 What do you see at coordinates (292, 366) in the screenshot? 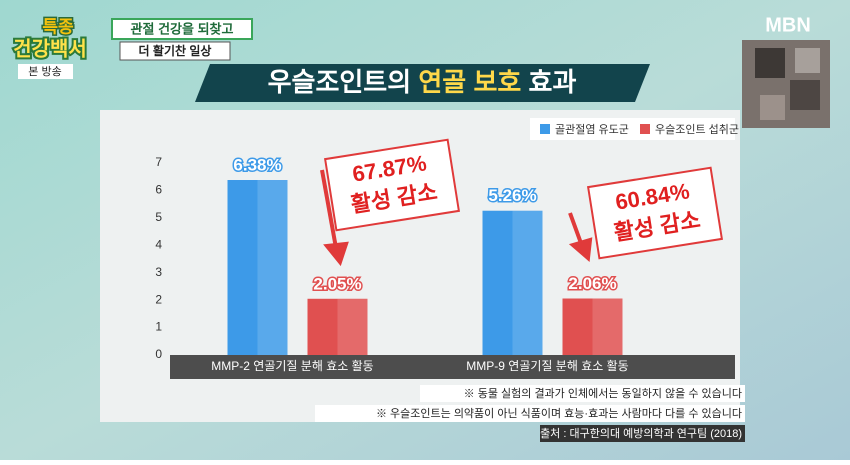
I see `x-tick-label: MMP-2 연골기질 분해 효소 활동` at bounding box center [292, 366].